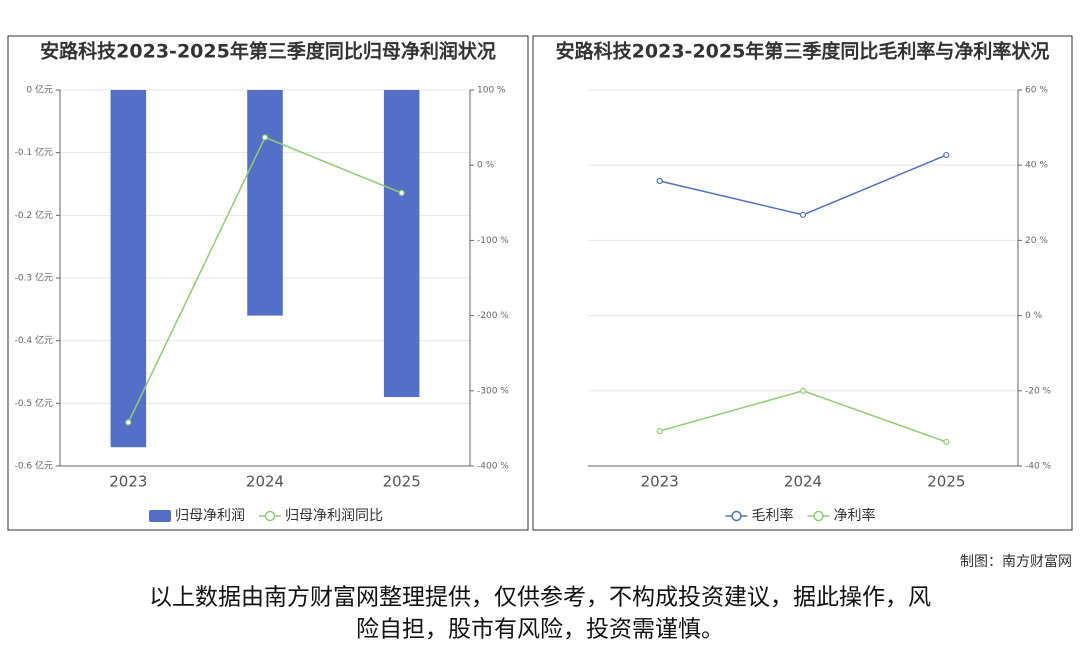 The image size is (1080, 650). I want to click on y-tick-label: 0 亿元, so click(39, 90).